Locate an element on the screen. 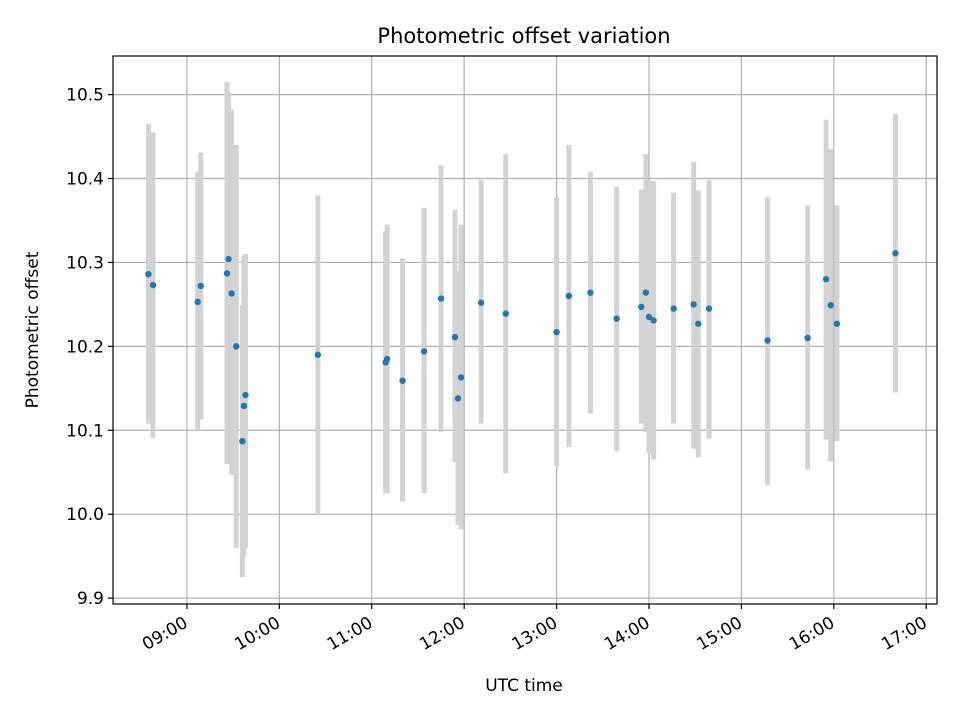  y-tick-label: 10.0 is located at coordinates (85, 515).